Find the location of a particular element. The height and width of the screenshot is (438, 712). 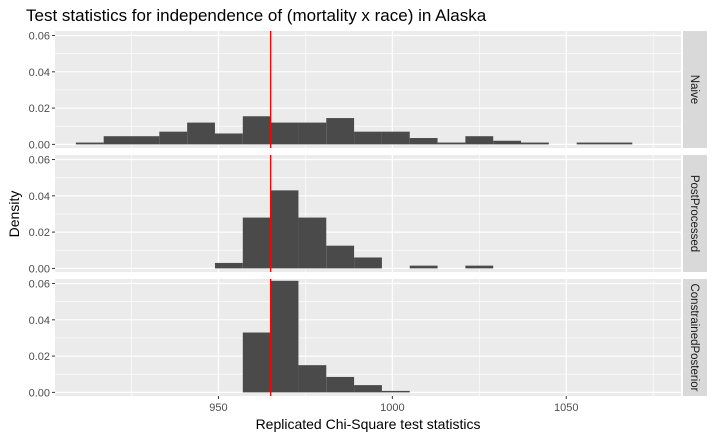

facet-strip-label: PostProcessed is located at coordinates (694, 213).